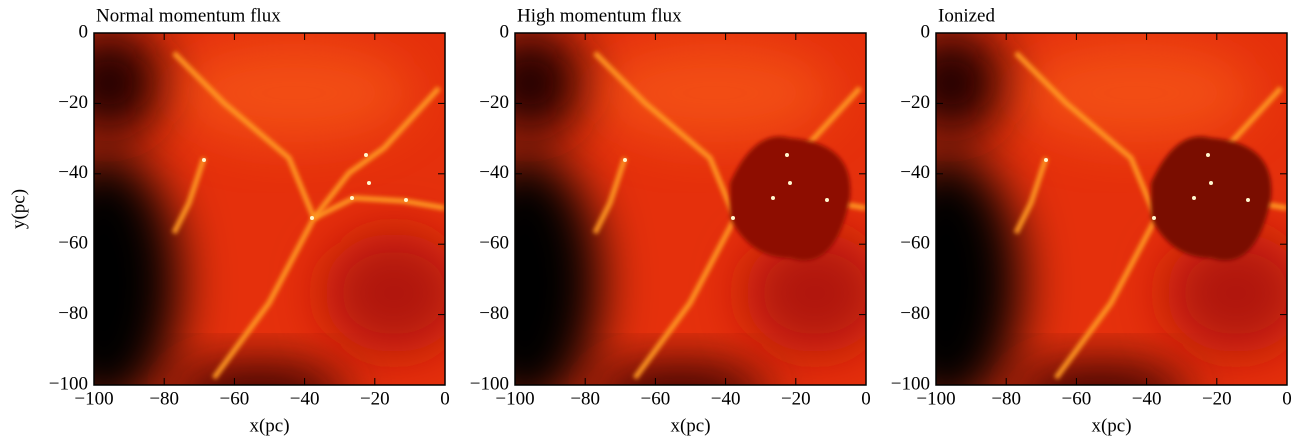 The width and height of the screenshot is (1306, 443). I want to click on panel-title: Normal momentum flux, so click(188, 15).